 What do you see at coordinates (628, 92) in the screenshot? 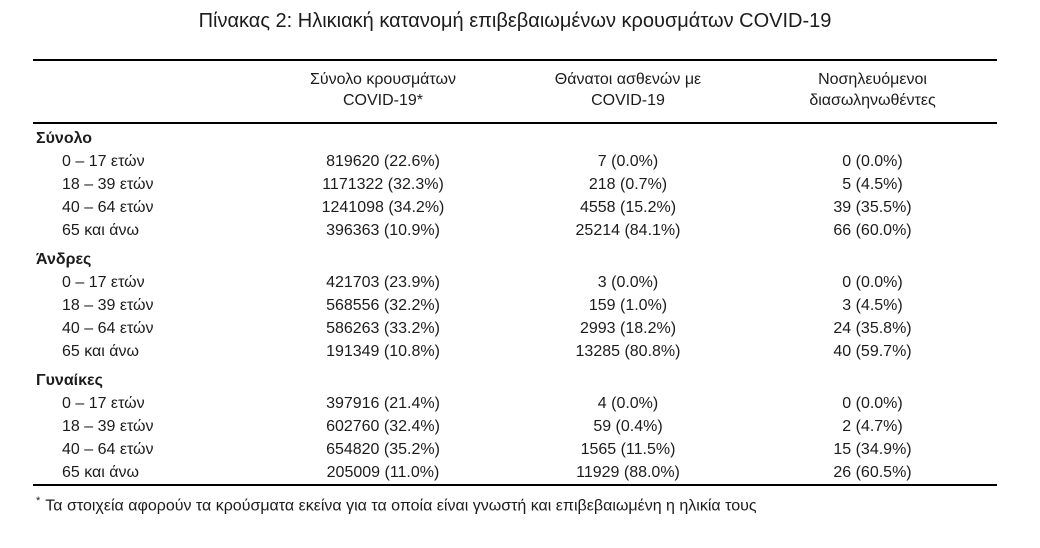
I see `column-header-deaths: Θάνατοι ασθενών με COVID-19` at bounding box center [628, 92].